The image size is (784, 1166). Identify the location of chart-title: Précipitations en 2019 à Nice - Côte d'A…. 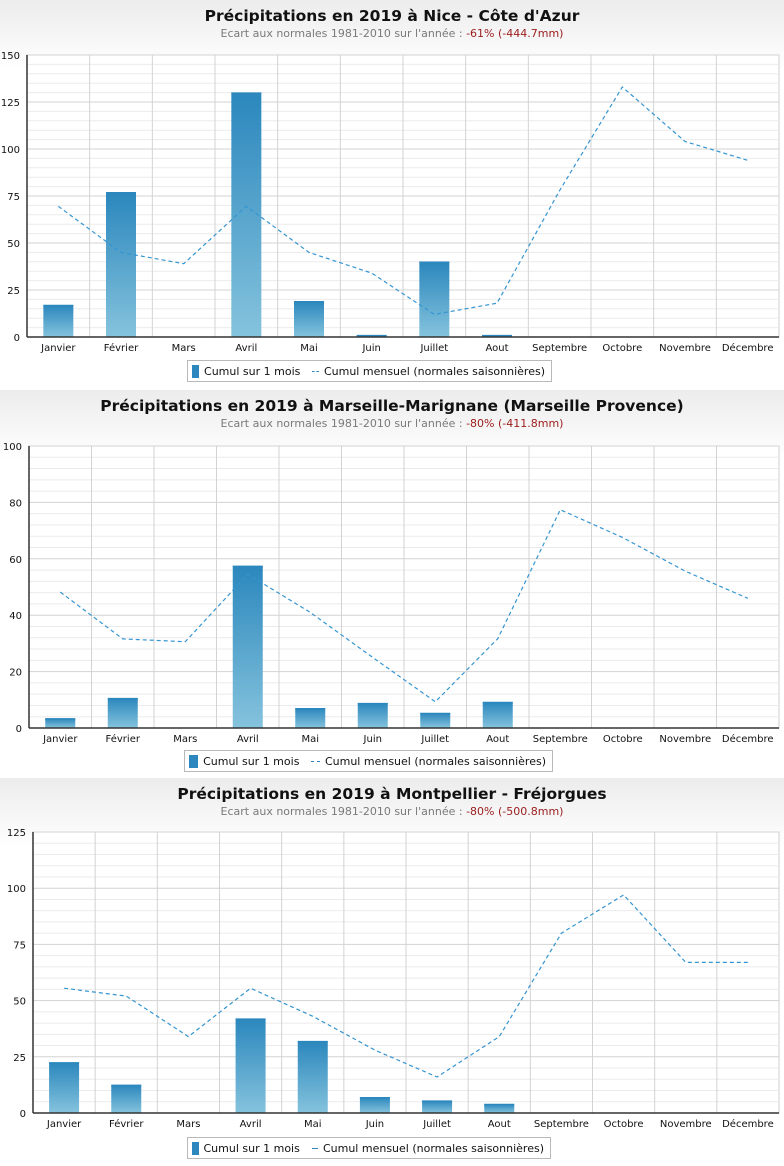
(392, 16).